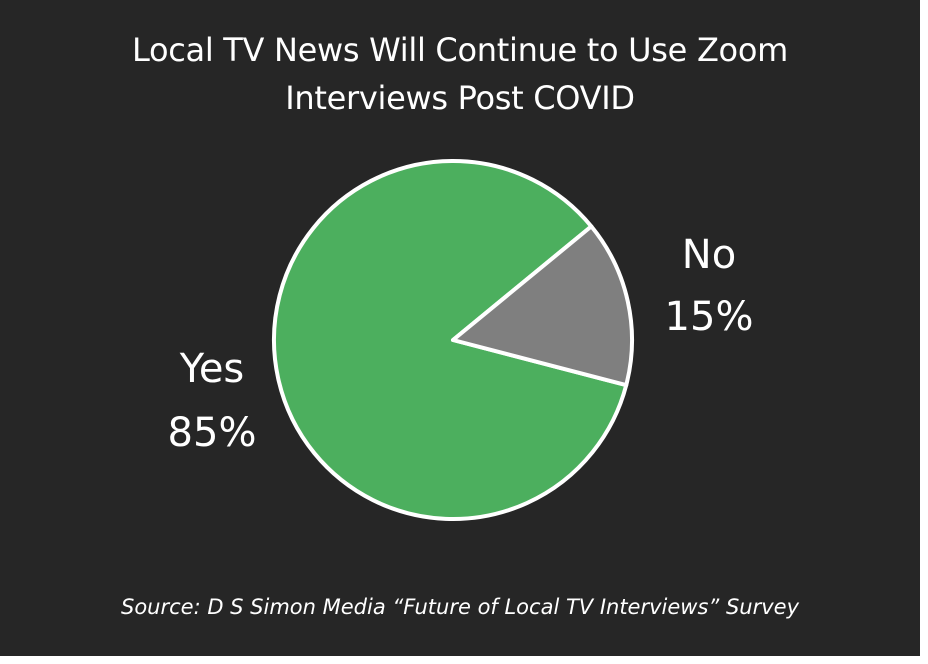 This screenshot has width=928, height=664. What do you see at coordinates (212, 401) in the screenshot?
I see `slice-label-yes: Yes 85%` at bounding box center [212, 401].